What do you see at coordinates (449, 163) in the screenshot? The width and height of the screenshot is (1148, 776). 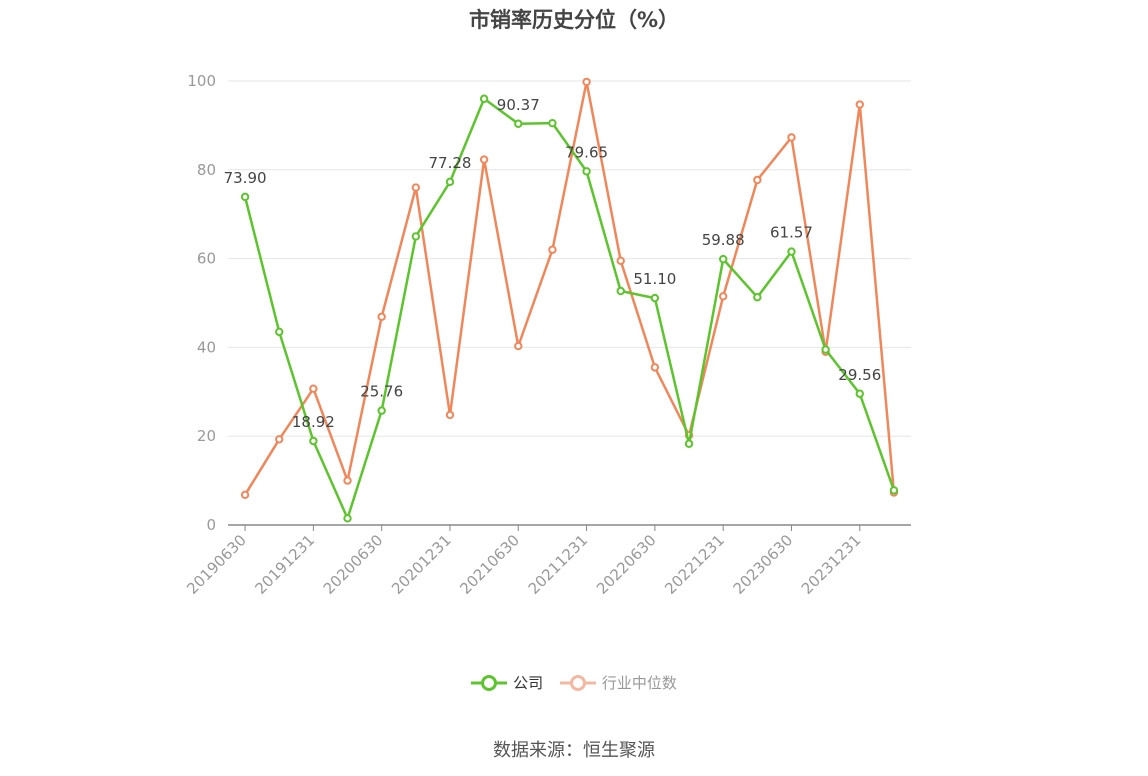 I see `data-label-company: 77.28` at bounding box center [449, 163].